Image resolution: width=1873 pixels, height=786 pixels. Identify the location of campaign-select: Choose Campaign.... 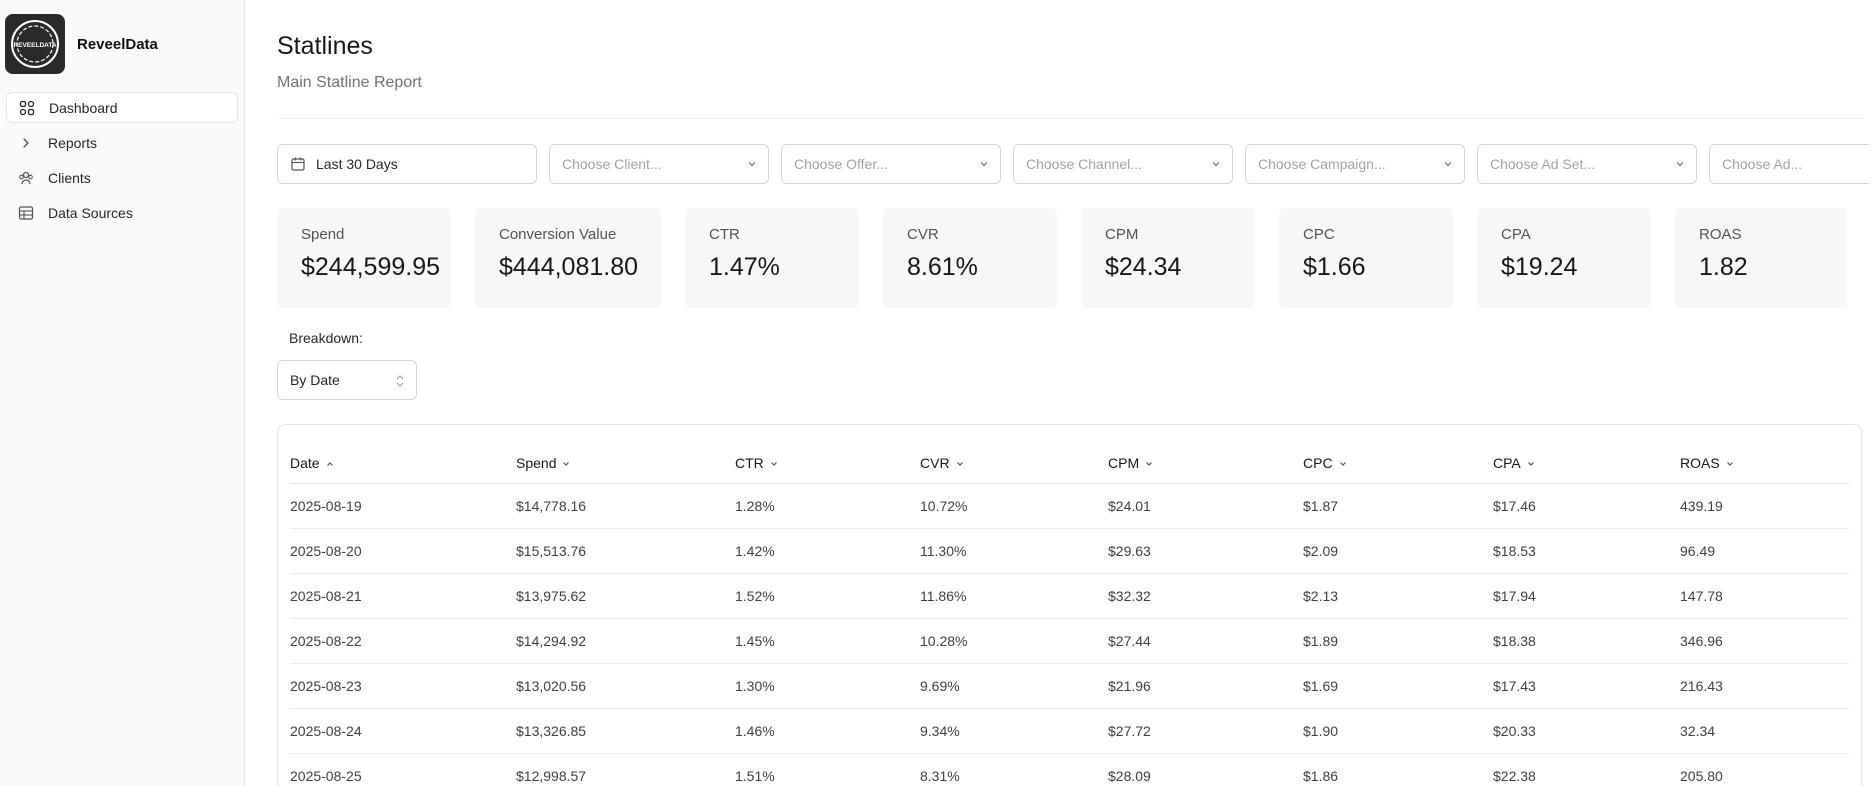
(1355, 164).